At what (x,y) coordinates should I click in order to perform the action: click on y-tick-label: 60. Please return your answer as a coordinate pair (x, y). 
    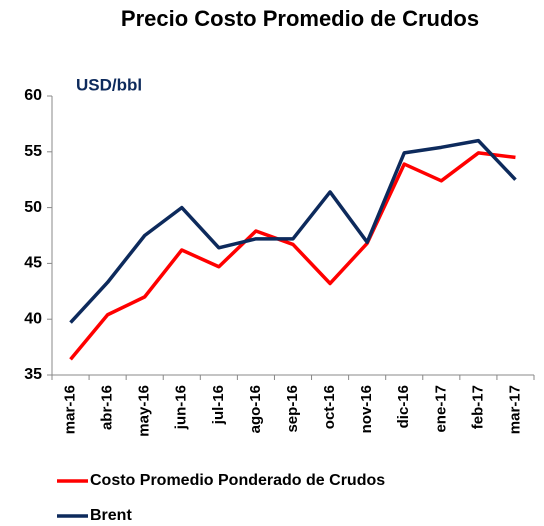
    Looking at the image, I should click on (33, 95).